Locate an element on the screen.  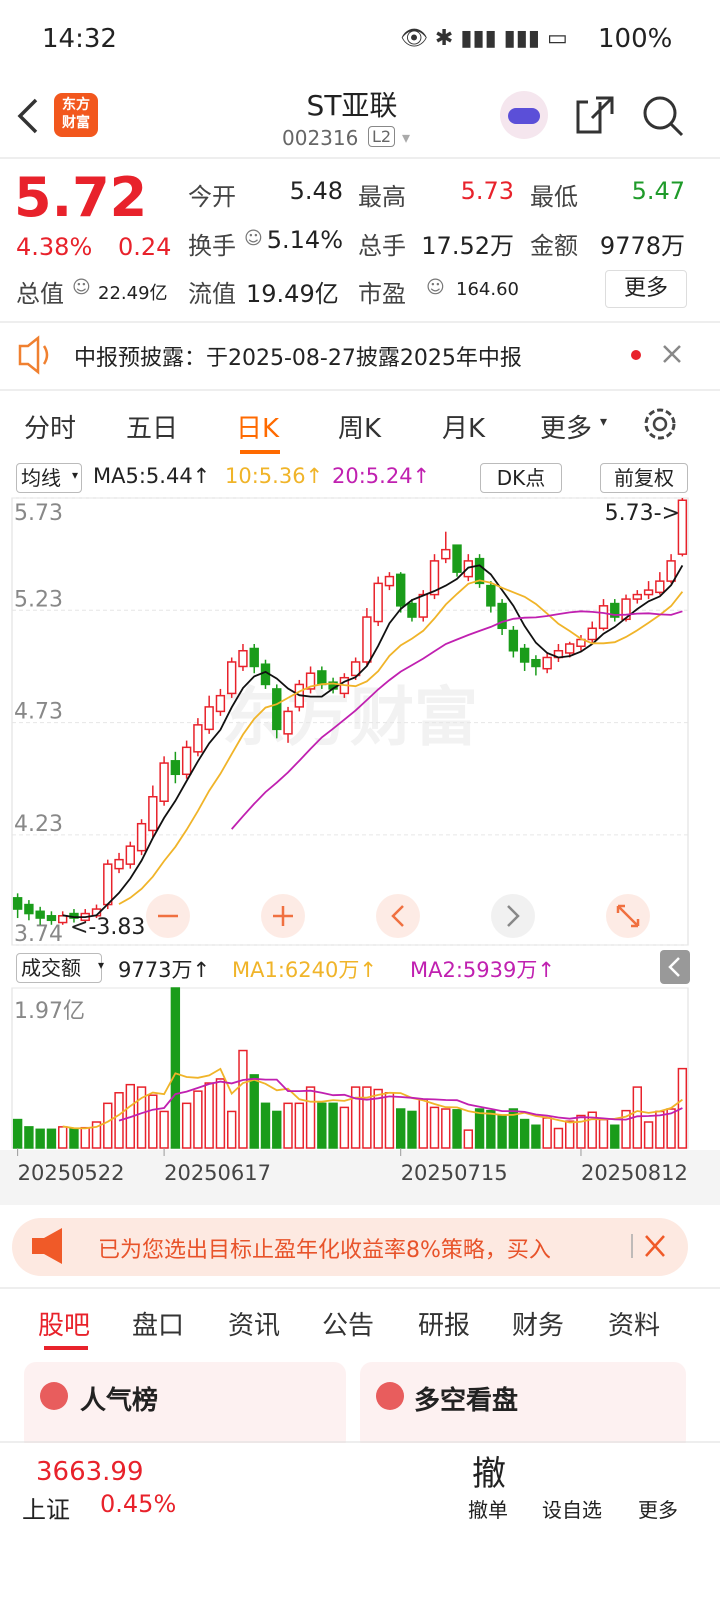
volume-ma-line is located at coordinates (400, 1099).